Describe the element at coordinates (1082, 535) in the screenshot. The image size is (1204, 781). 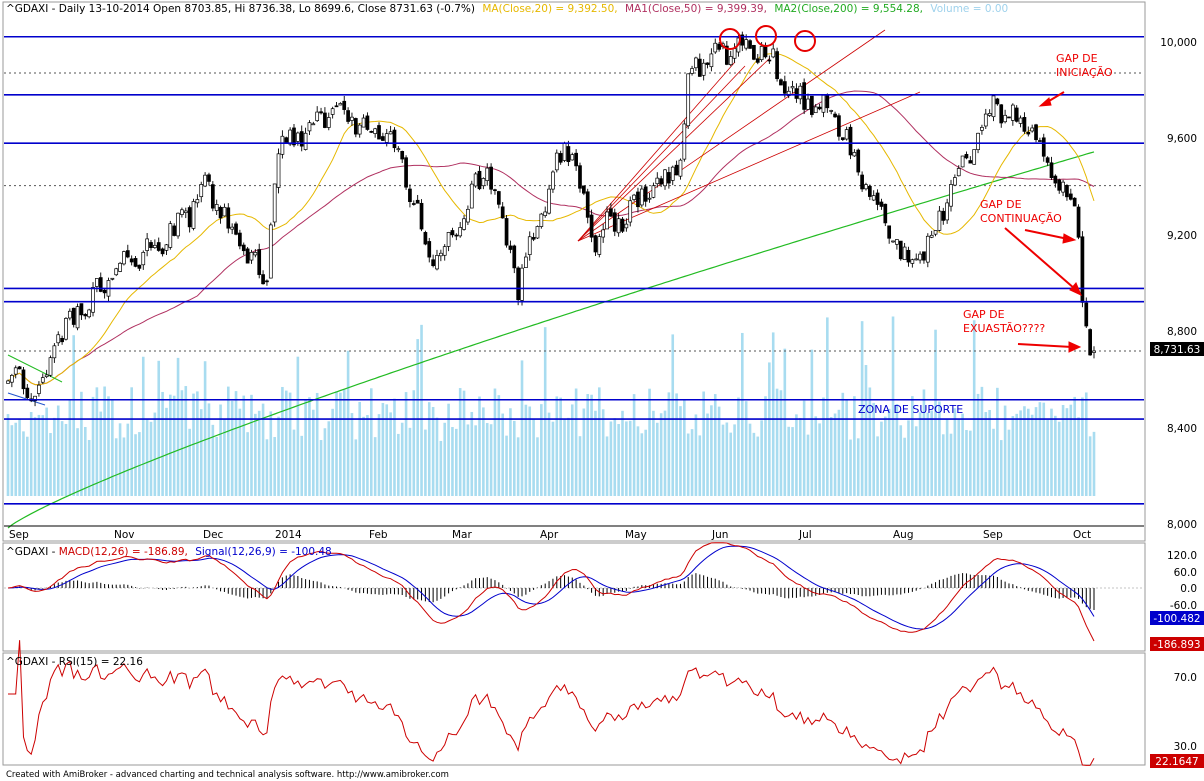
I see `x-tick-oct: Oct` at that location.